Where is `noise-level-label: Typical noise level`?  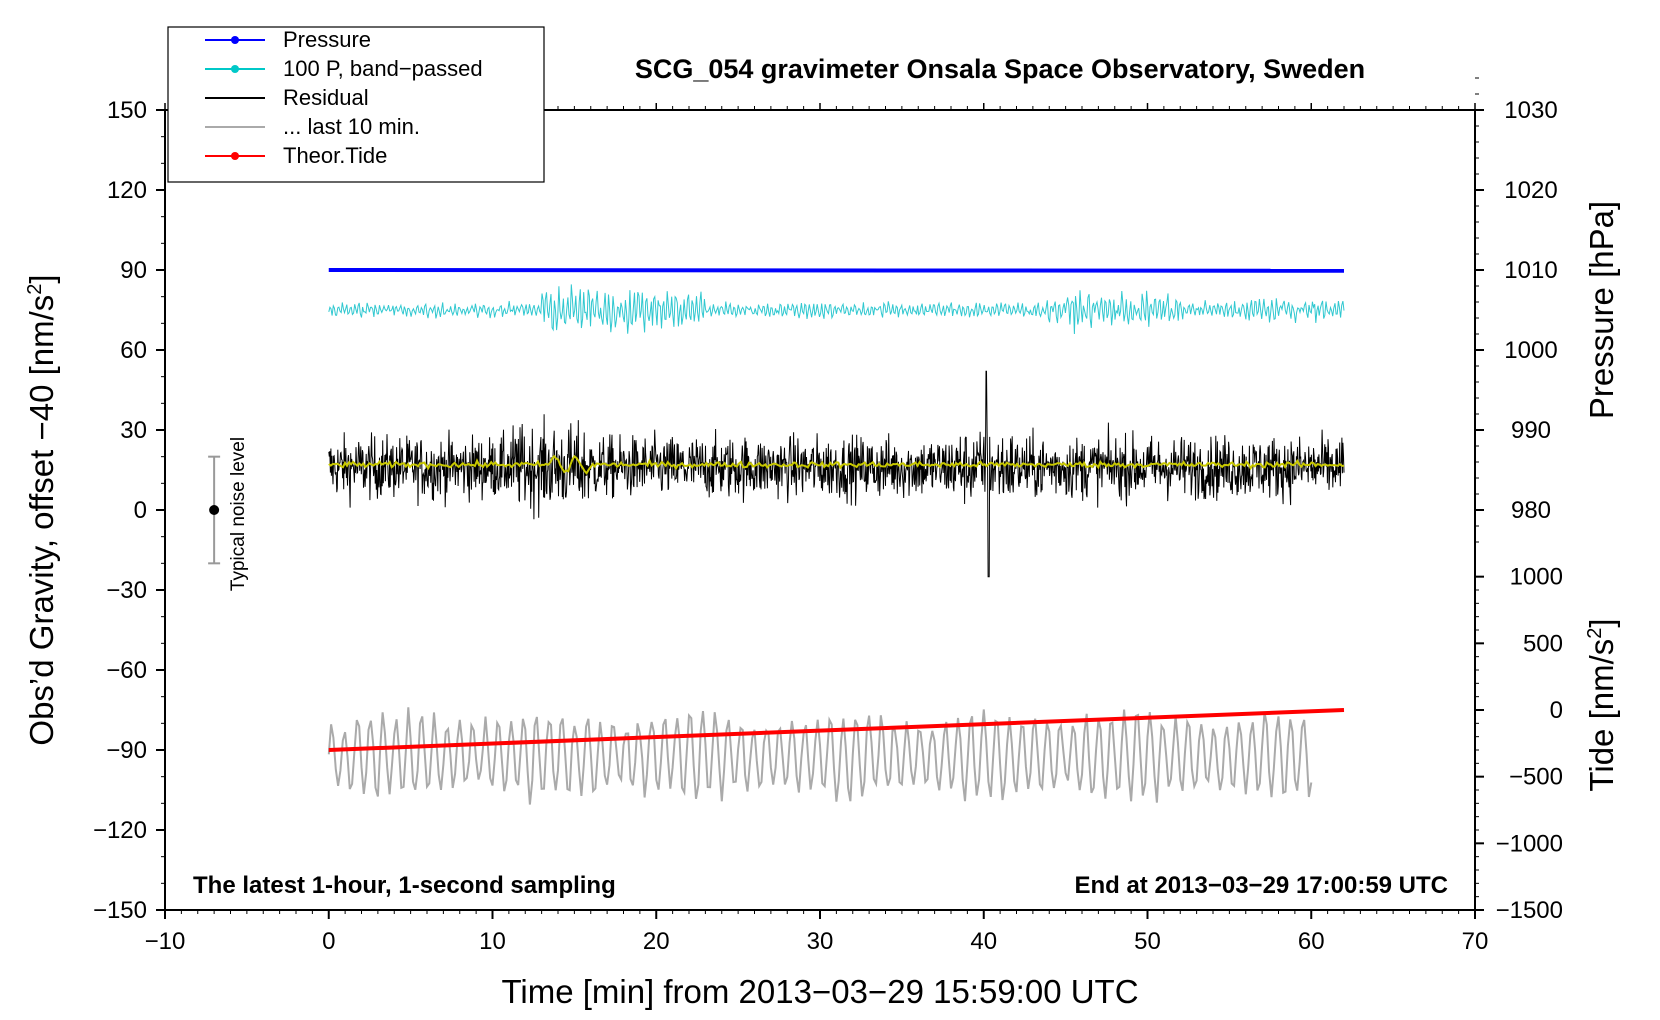
noise-level-label: Typical noise level is located at coordinates (238, 514).